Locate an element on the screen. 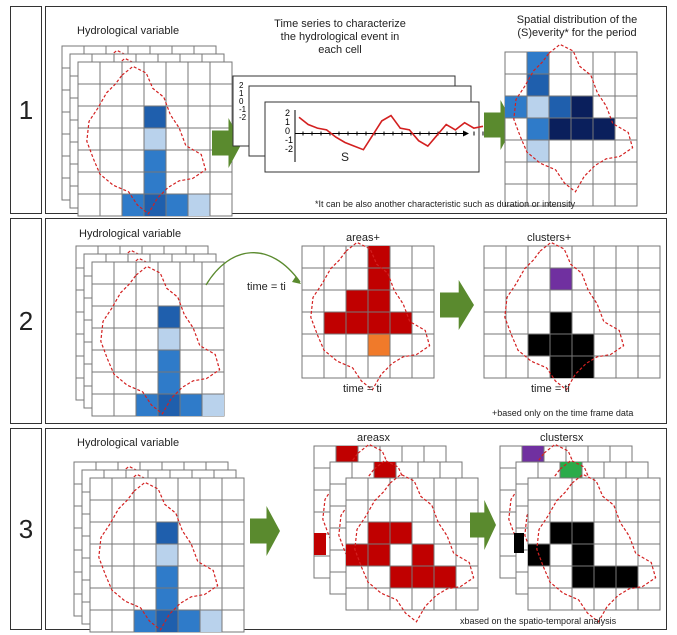  row3-clusters-side-cell is located at coordinates (519, 543).